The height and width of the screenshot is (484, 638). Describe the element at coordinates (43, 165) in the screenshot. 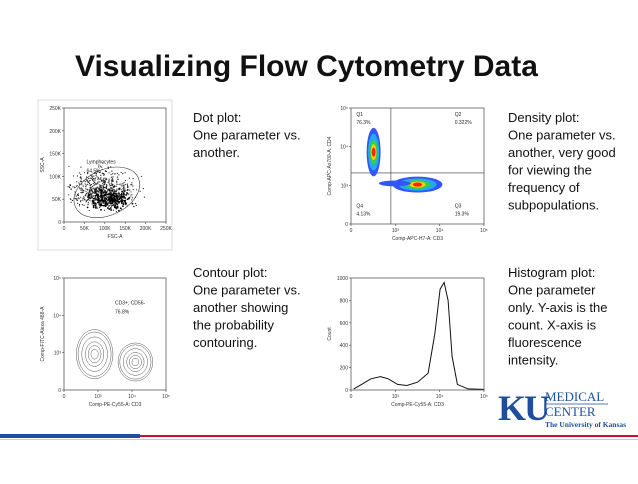

I see `y-axis-label: SSC-A` at that location.